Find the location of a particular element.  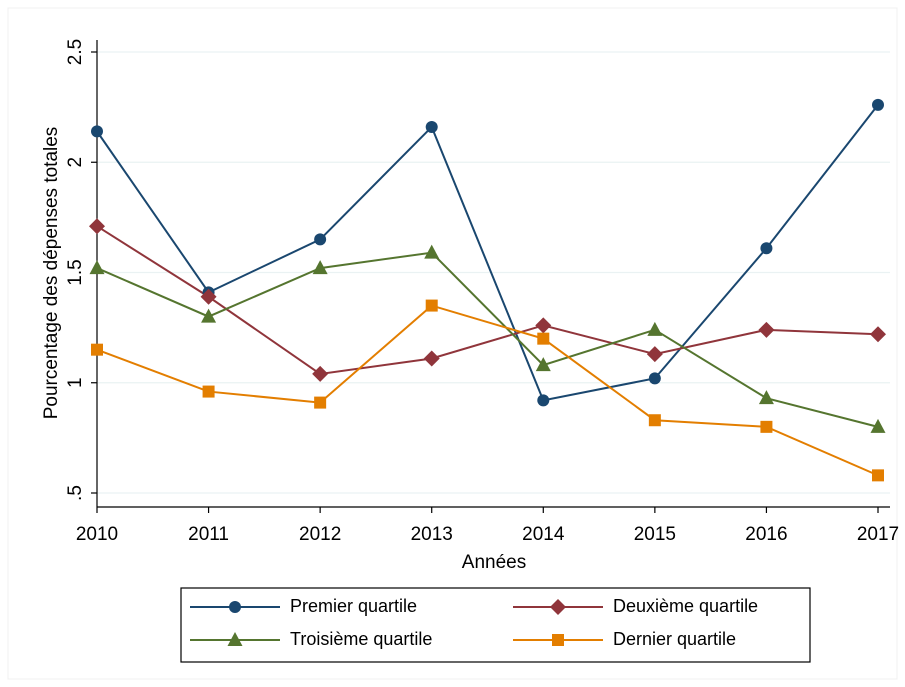

x-tick-label: 2013 is located at coordinates (432, 534).